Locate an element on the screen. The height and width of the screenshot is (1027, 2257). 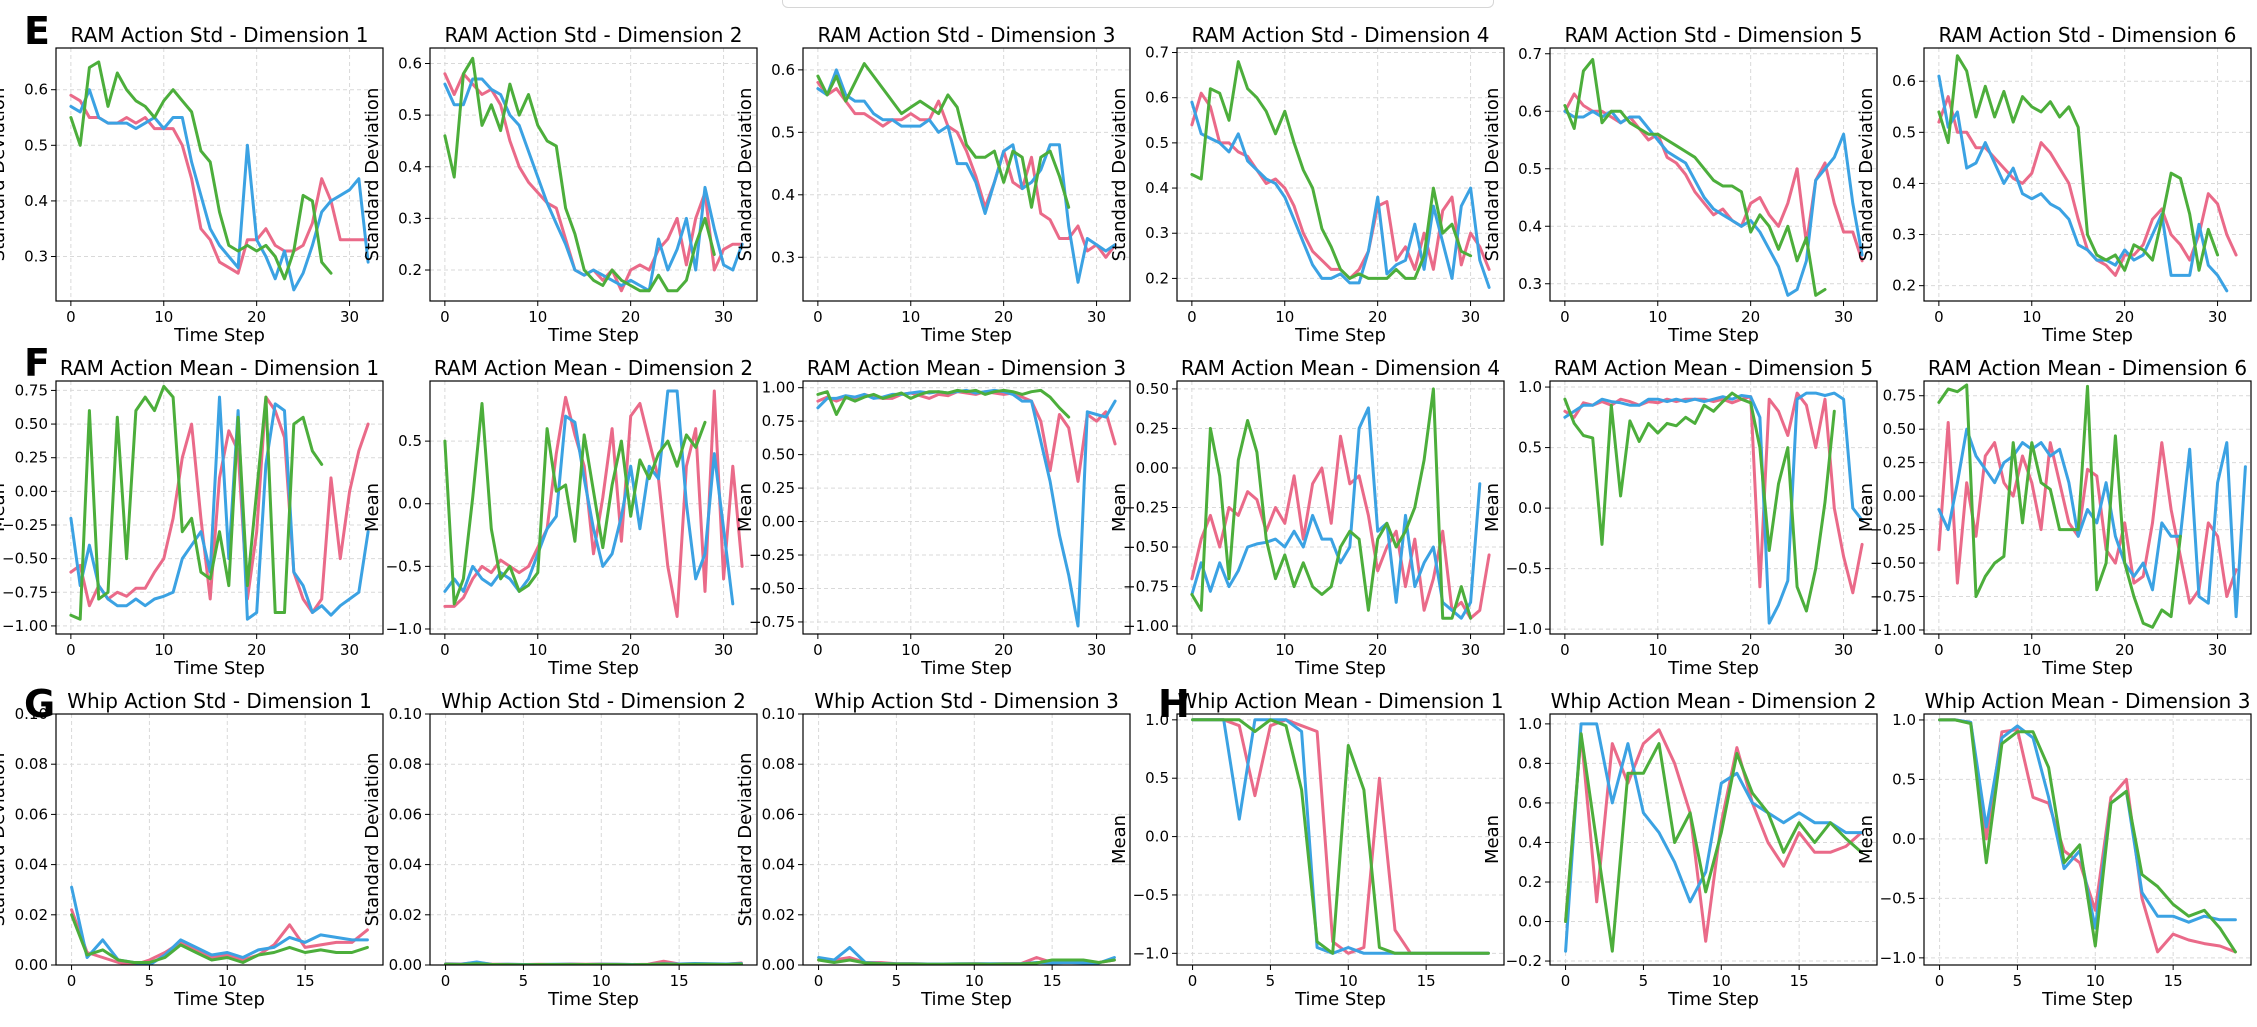
y-axis-label: Mean is located at coordinates (372, 507).